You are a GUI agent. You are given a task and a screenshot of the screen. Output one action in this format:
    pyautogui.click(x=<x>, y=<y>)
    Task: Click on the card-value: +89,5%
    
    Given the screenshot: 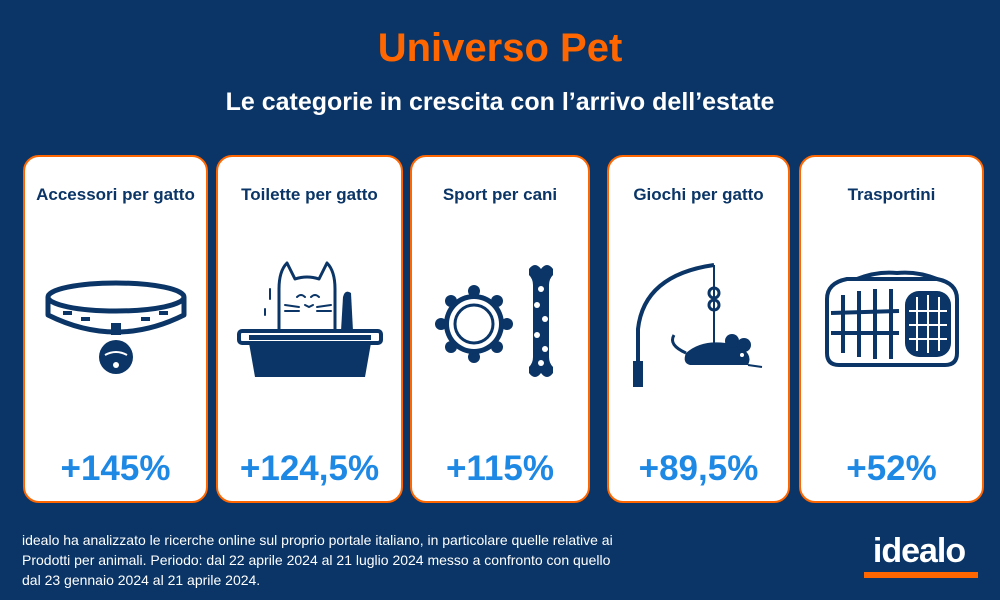 What is the action you would take?
    pyautogui.click(x=698, y=468)
    